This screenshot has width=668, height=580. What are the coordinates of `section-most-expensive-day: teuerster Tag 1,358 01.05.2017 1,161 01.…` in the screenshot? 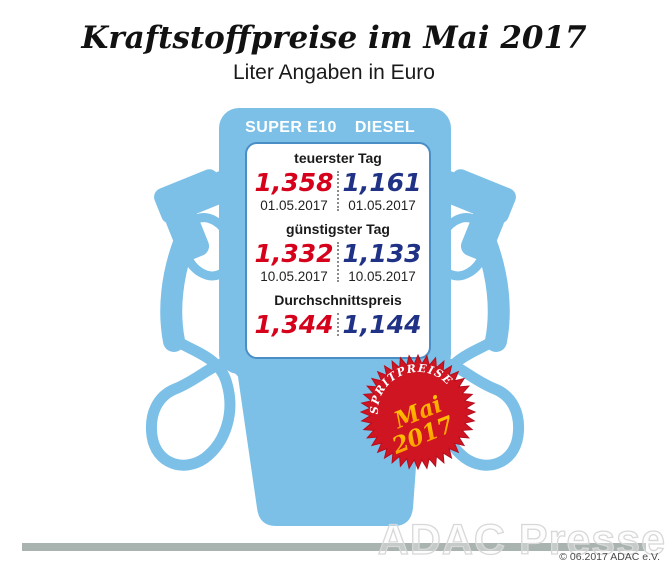 It's located at (338, 181).